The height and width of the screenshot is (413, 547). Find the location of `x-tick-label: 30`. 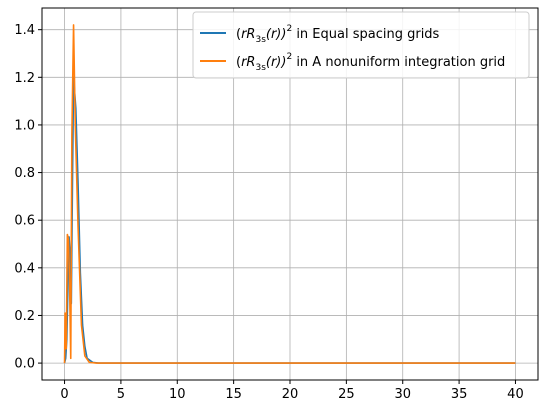

x-tick-label: 30 is located at coordinates (402, 394).